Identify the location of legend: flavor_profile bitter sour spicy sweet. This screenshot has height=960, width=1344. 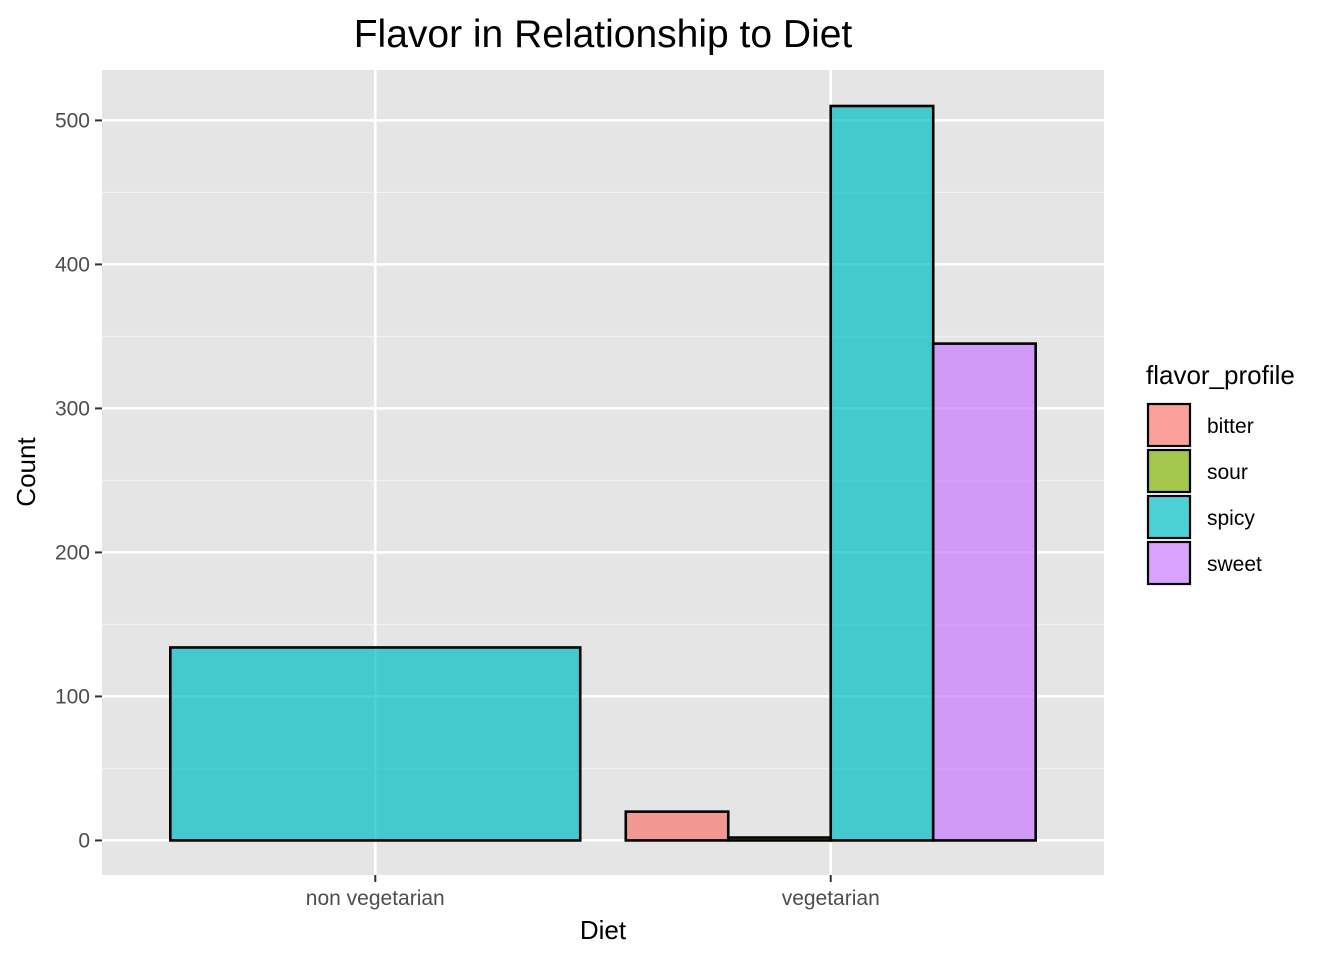
(1220, 473).